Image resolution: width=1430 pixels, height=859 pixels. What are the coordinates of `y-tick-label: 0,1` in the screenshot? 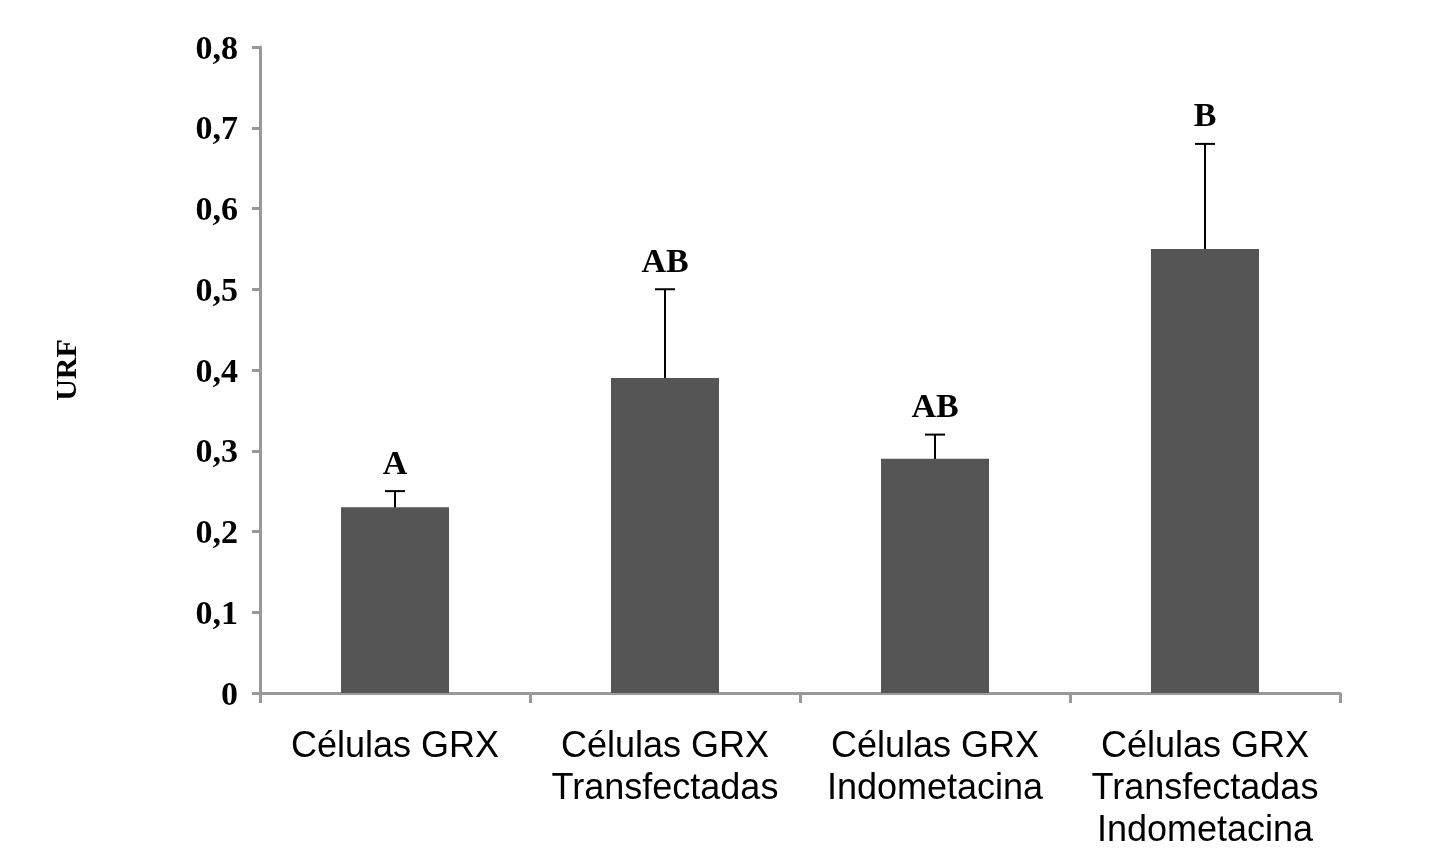 It's located at (216, 612).